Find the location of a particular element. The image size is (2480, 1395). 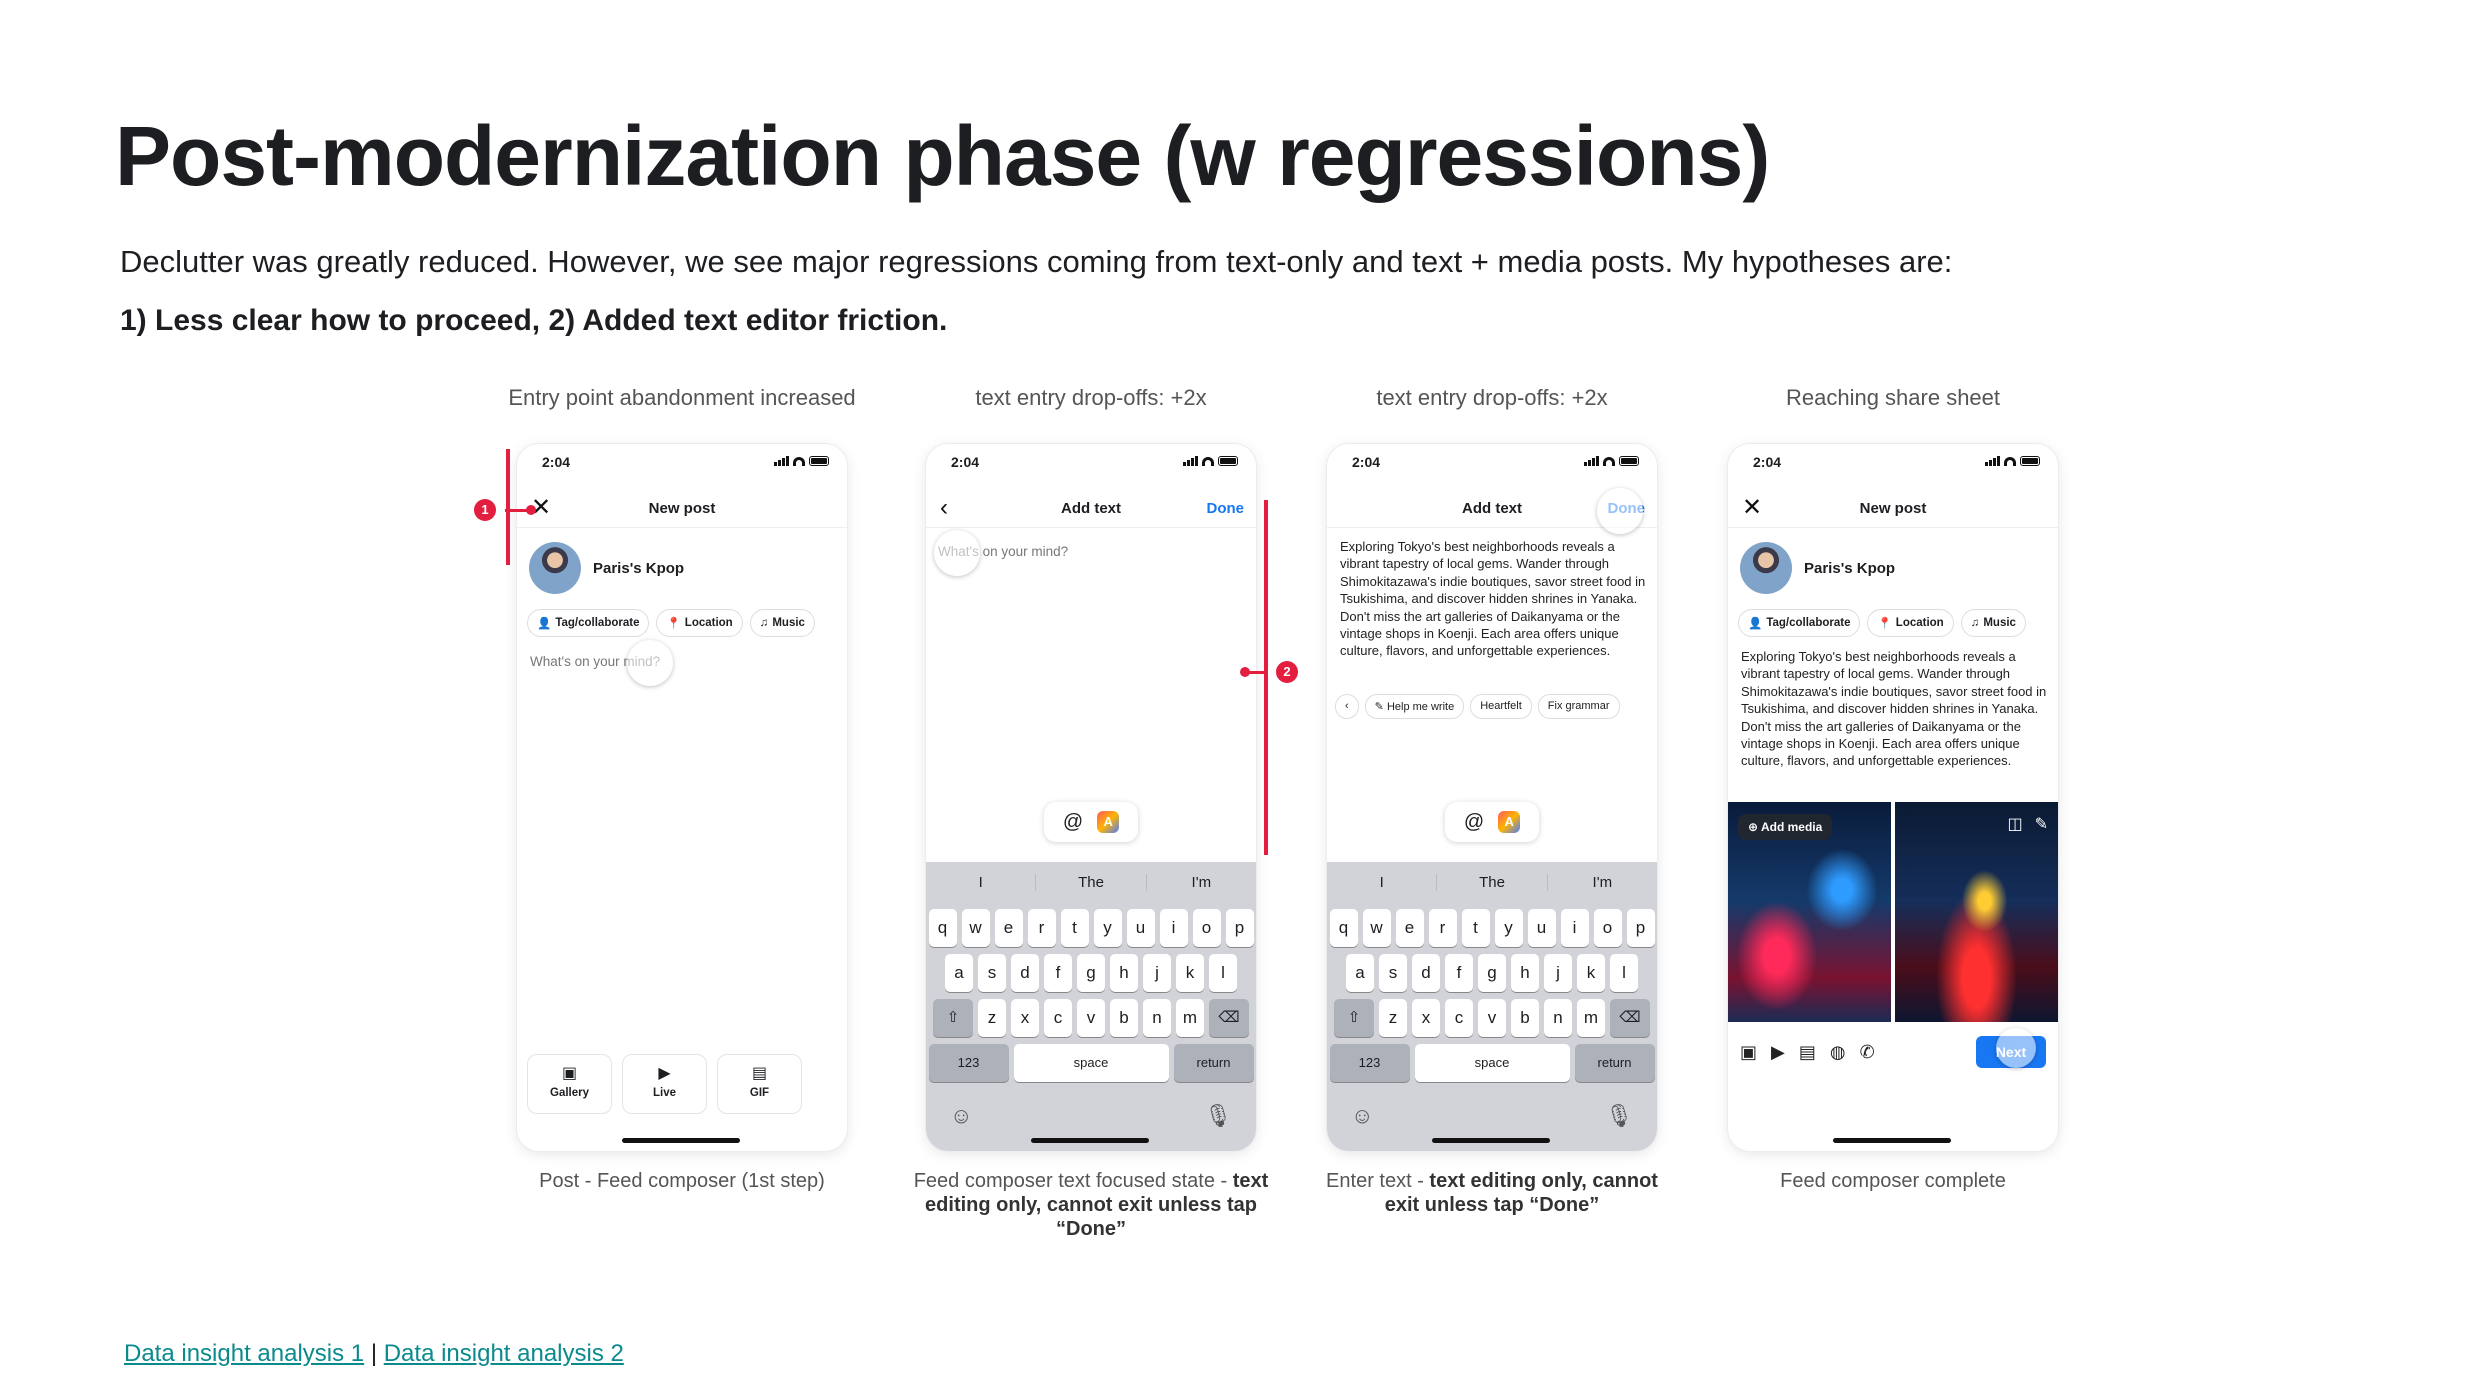

heartfelt-chip: Heartfelt is located at coordinates (1501, 706).